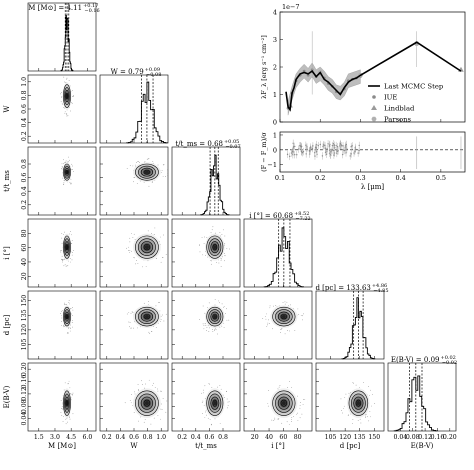 The width and height of the screenshot is (474, 470). Describe the element at coordinates (350, 446) in the screenshot. I see `x-axis-label-4: d [pc]` at that location.